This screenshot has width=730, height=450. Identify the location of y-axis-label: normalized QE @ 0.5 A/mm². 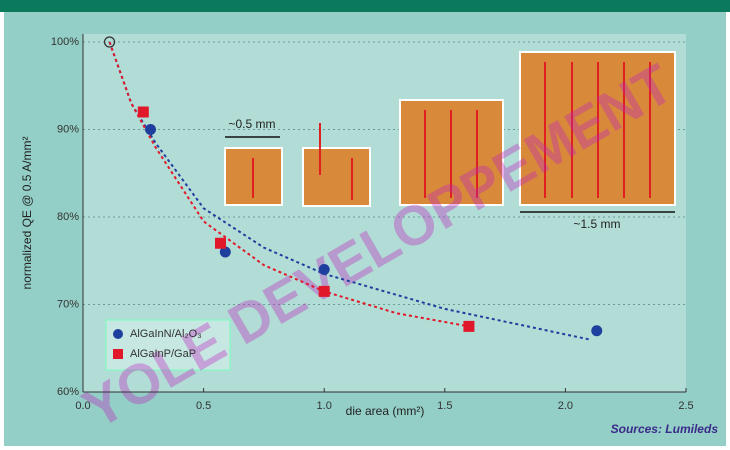
(27, 213).